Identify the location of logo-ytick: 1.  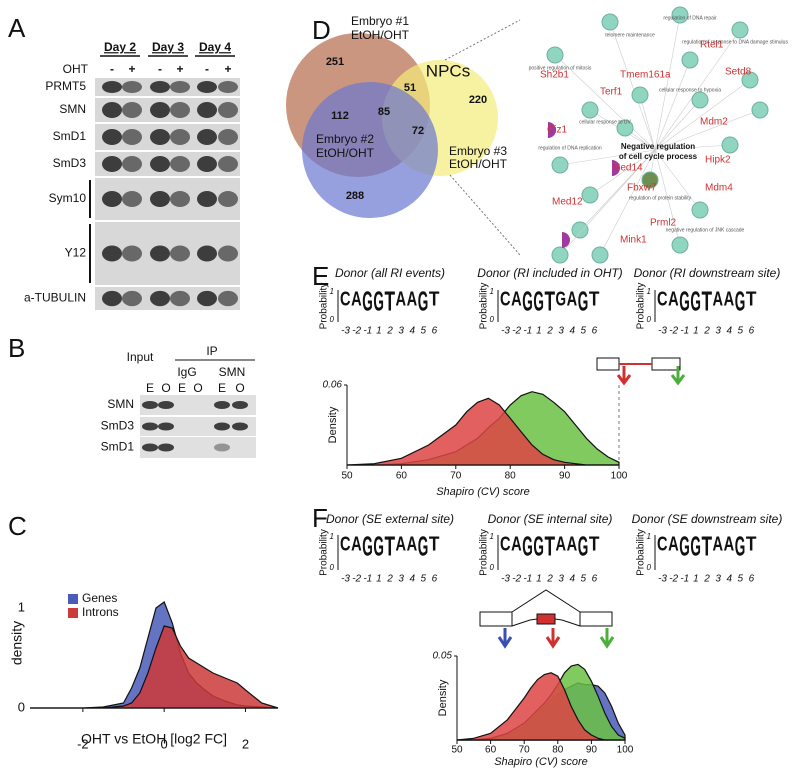
(649, 291).